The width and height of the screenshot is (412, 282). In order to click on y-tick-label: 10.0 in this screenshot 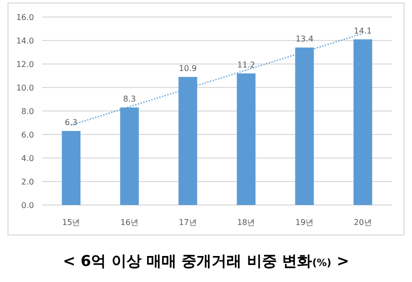, I will do `click(25, 88)`.